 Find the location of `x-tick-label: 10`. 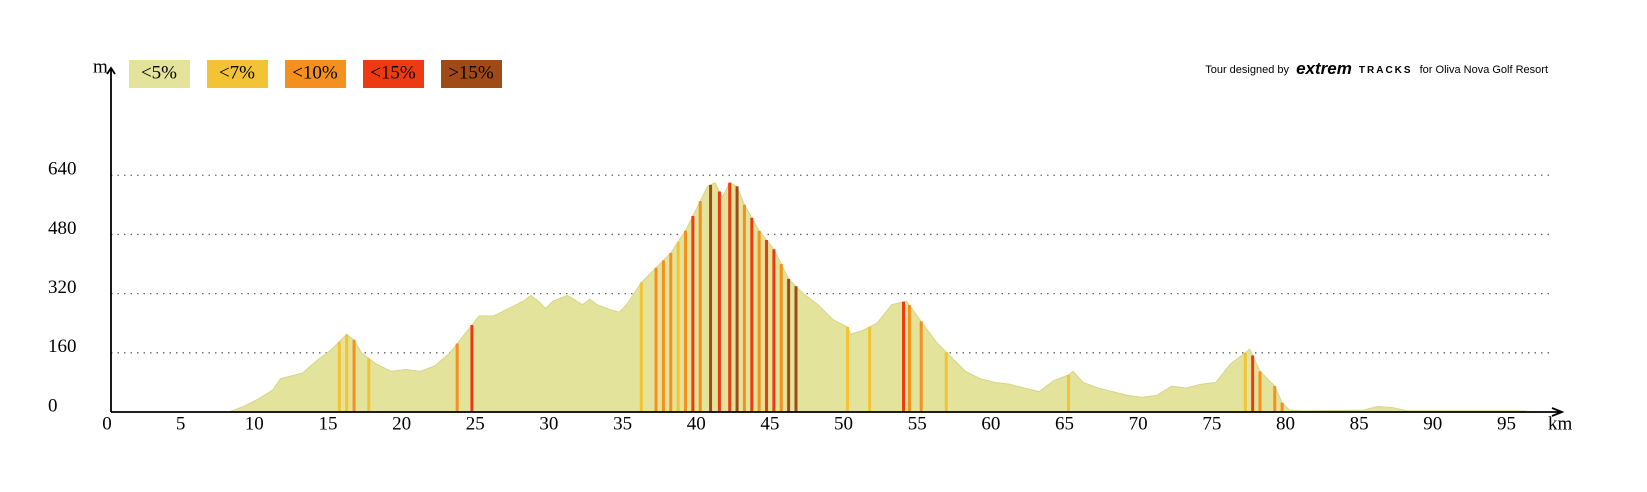

x-tick-label: 10 is located at coordinates (254, 423).